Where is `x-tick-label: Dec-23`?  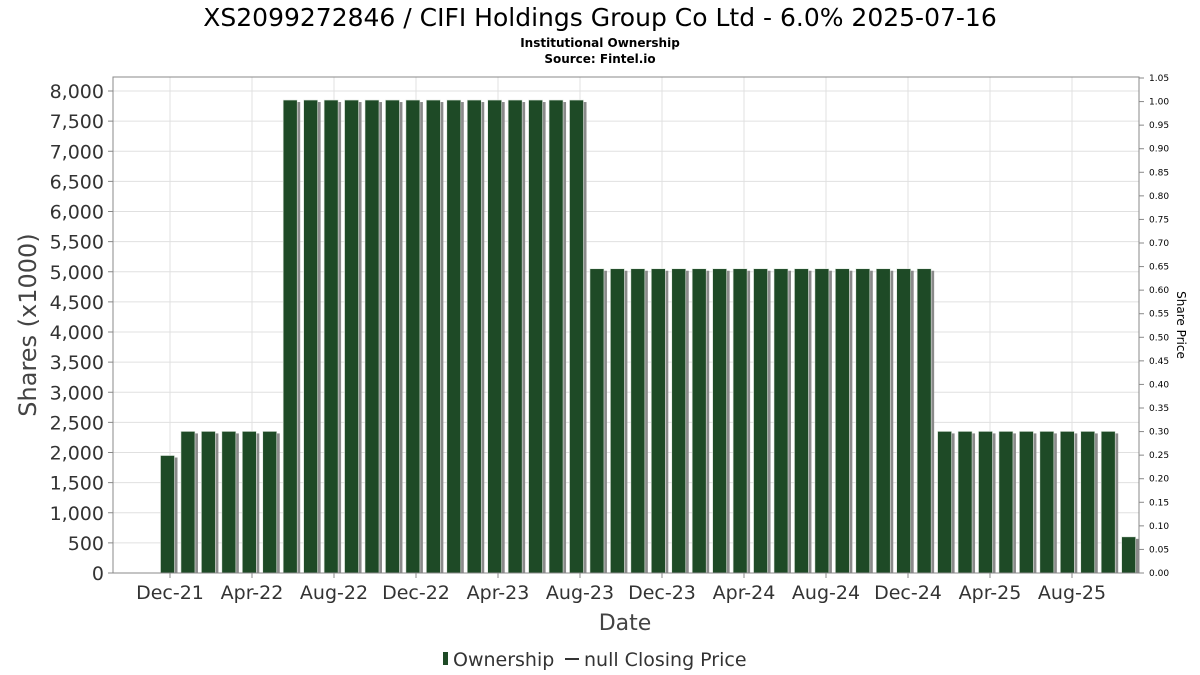
x-tick-label: Dec-23 is located at coordinates (662, 593).